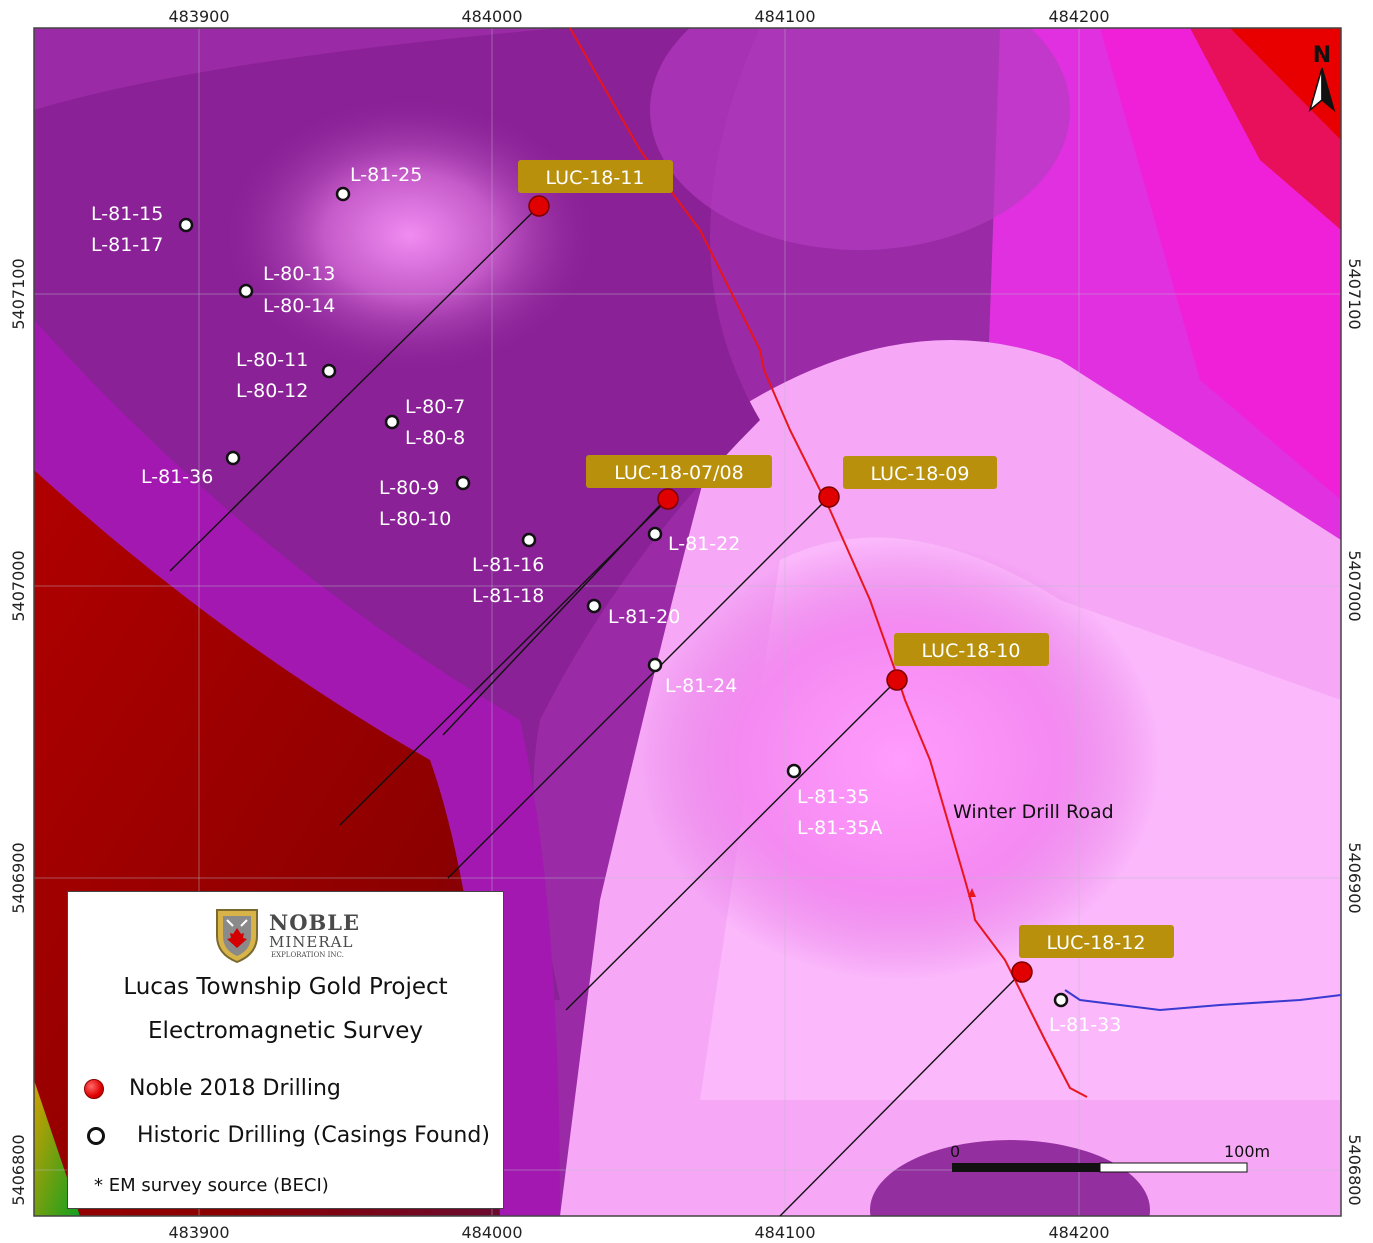  Describe the element at coordinates (272, 360) in the screenshot. I see `historic-label: L-80-11` at that location.